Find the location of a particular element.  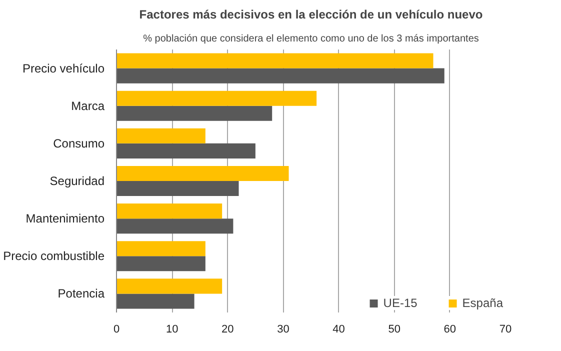

y-tick-label: Mantenimiento is located at coordinates (65, 219).